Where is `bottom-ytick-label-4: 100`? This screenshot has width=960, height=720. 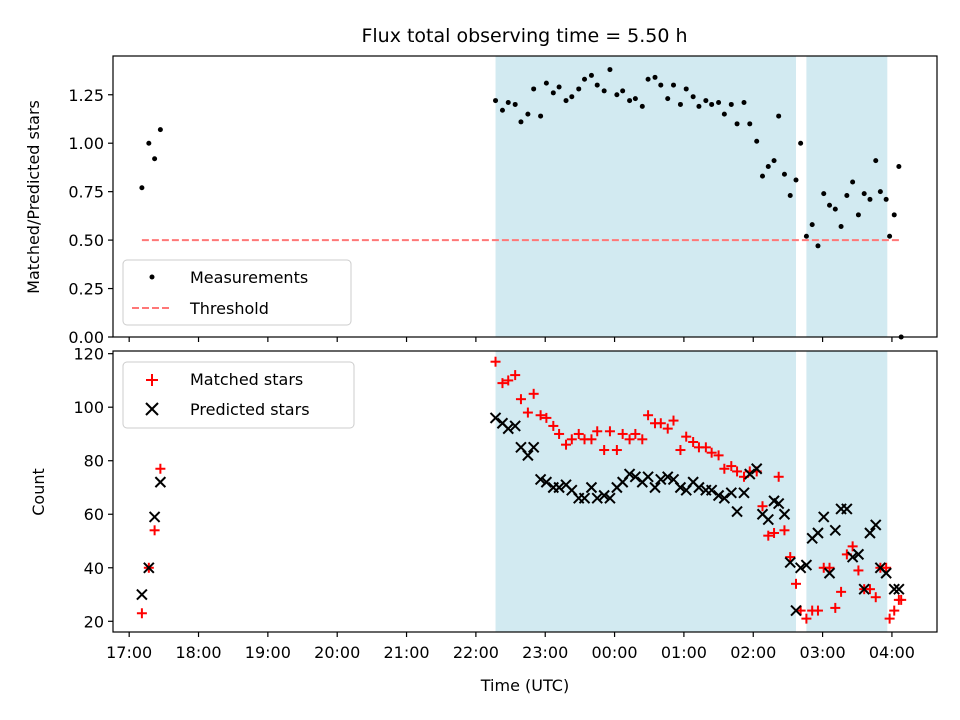
bottom-ytick-label-4: 100 is located at coordinates (88, 407).